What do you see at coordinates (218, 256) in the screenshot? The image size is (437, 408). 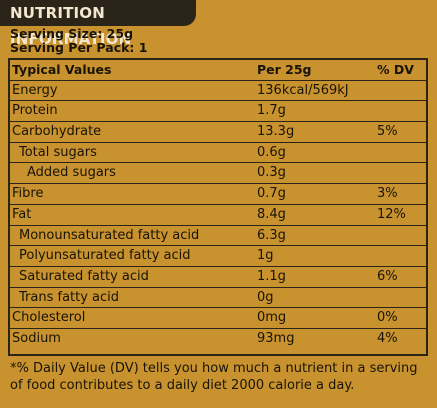 I see `table-row: Polyunsaturated fatty acid 1g` at bounding box center [218, 256].